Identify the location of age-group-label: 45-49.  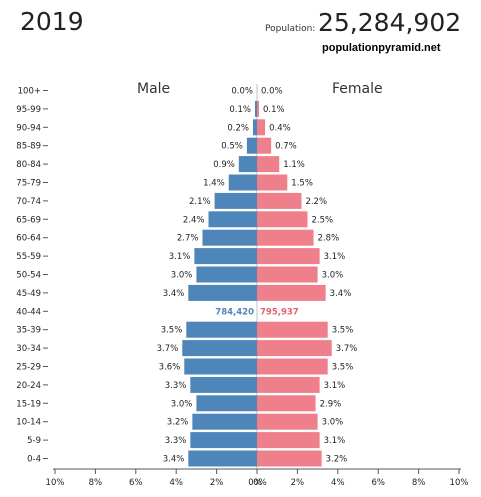
(28, 294).